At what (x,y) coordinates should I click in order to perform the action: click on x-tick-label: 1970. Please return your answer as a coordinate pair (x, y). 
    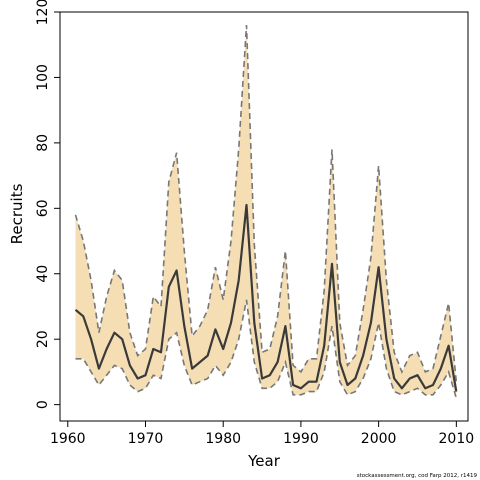
    Looking at the image, I should click on (146, 439).